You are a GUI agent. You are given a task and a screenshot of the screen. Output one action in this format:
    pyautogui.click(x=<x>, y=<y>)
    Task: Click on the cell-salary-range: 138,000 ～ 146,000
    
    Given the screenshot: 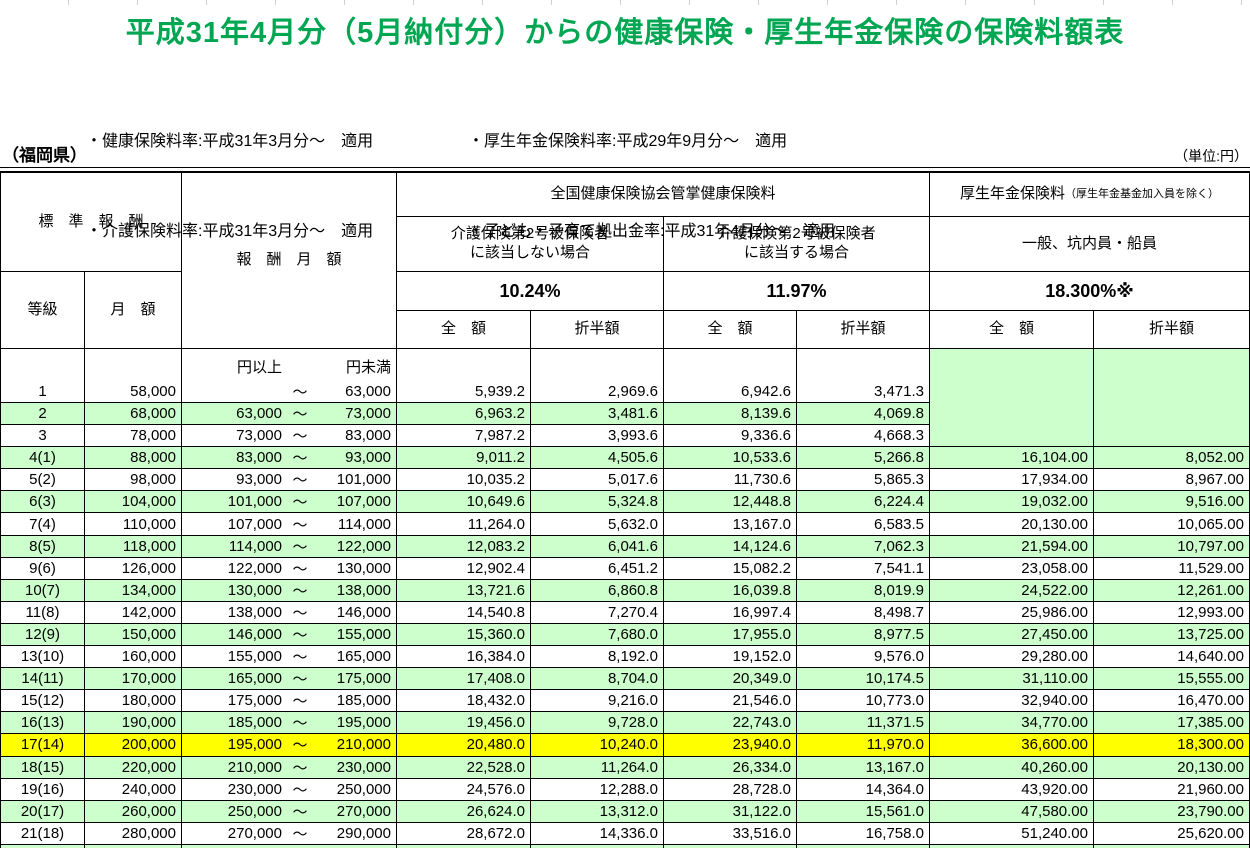 What is the action you would take?
    pyautogui.click(x=289, y=612)
    